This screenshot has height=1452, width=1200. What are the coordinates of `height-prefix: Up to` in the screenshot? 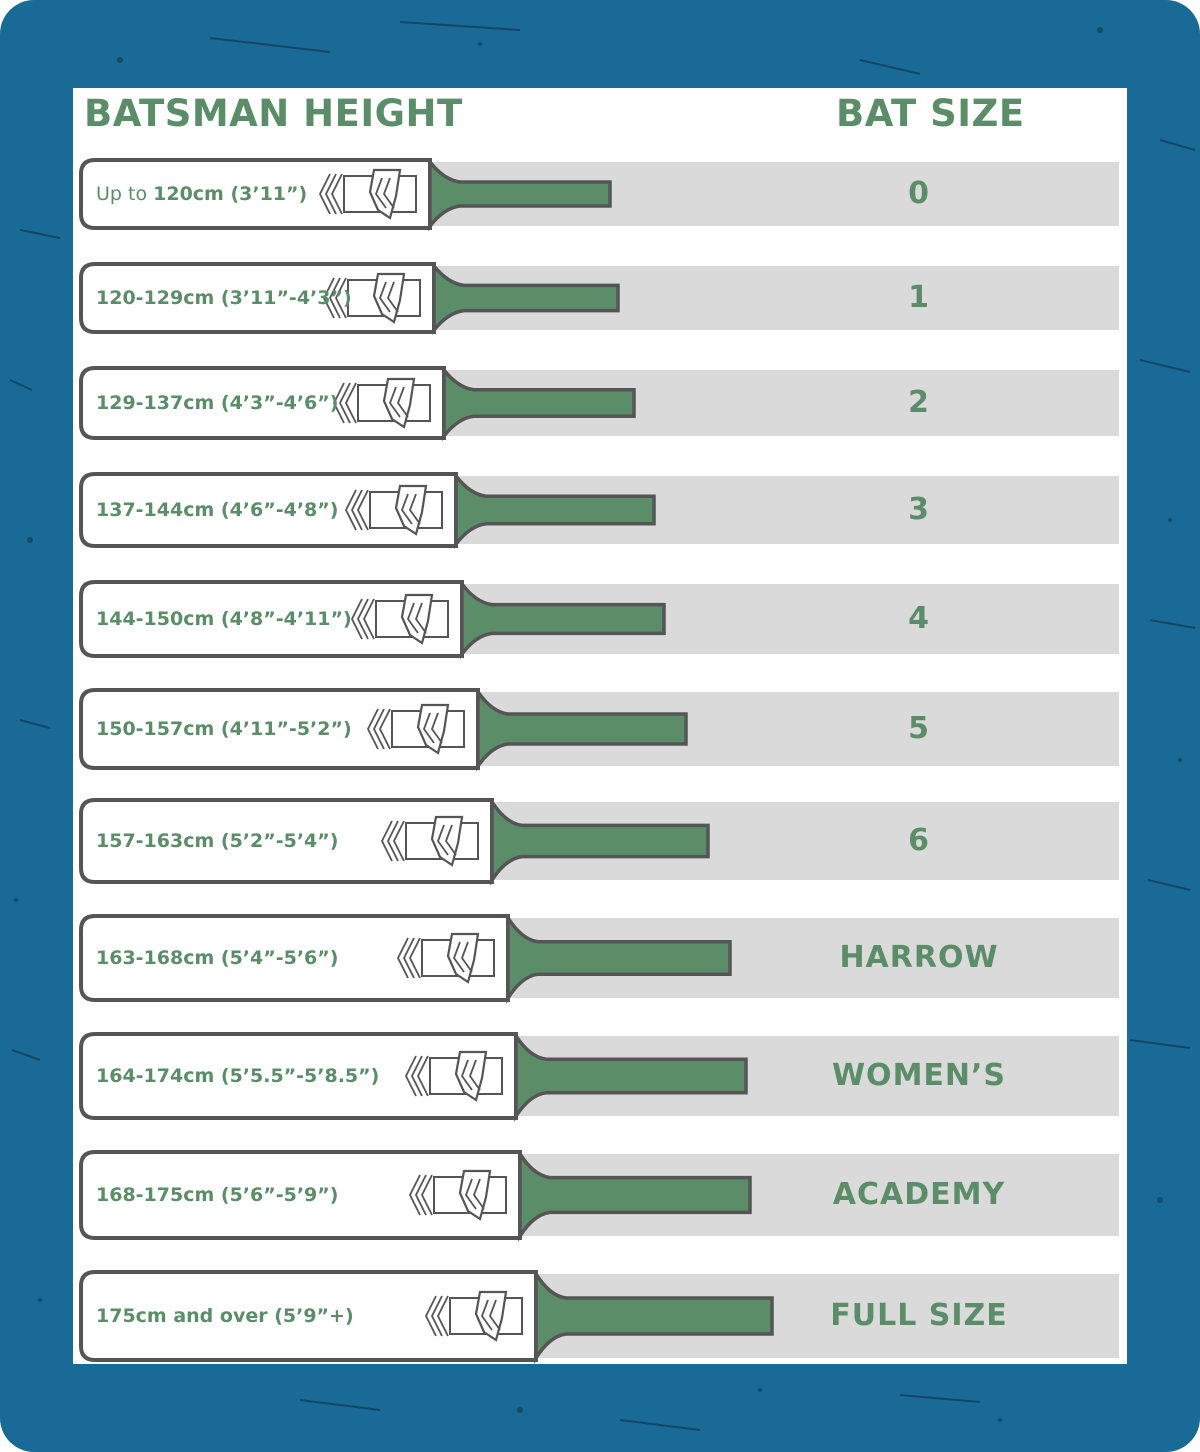 It's located at (125, 194).